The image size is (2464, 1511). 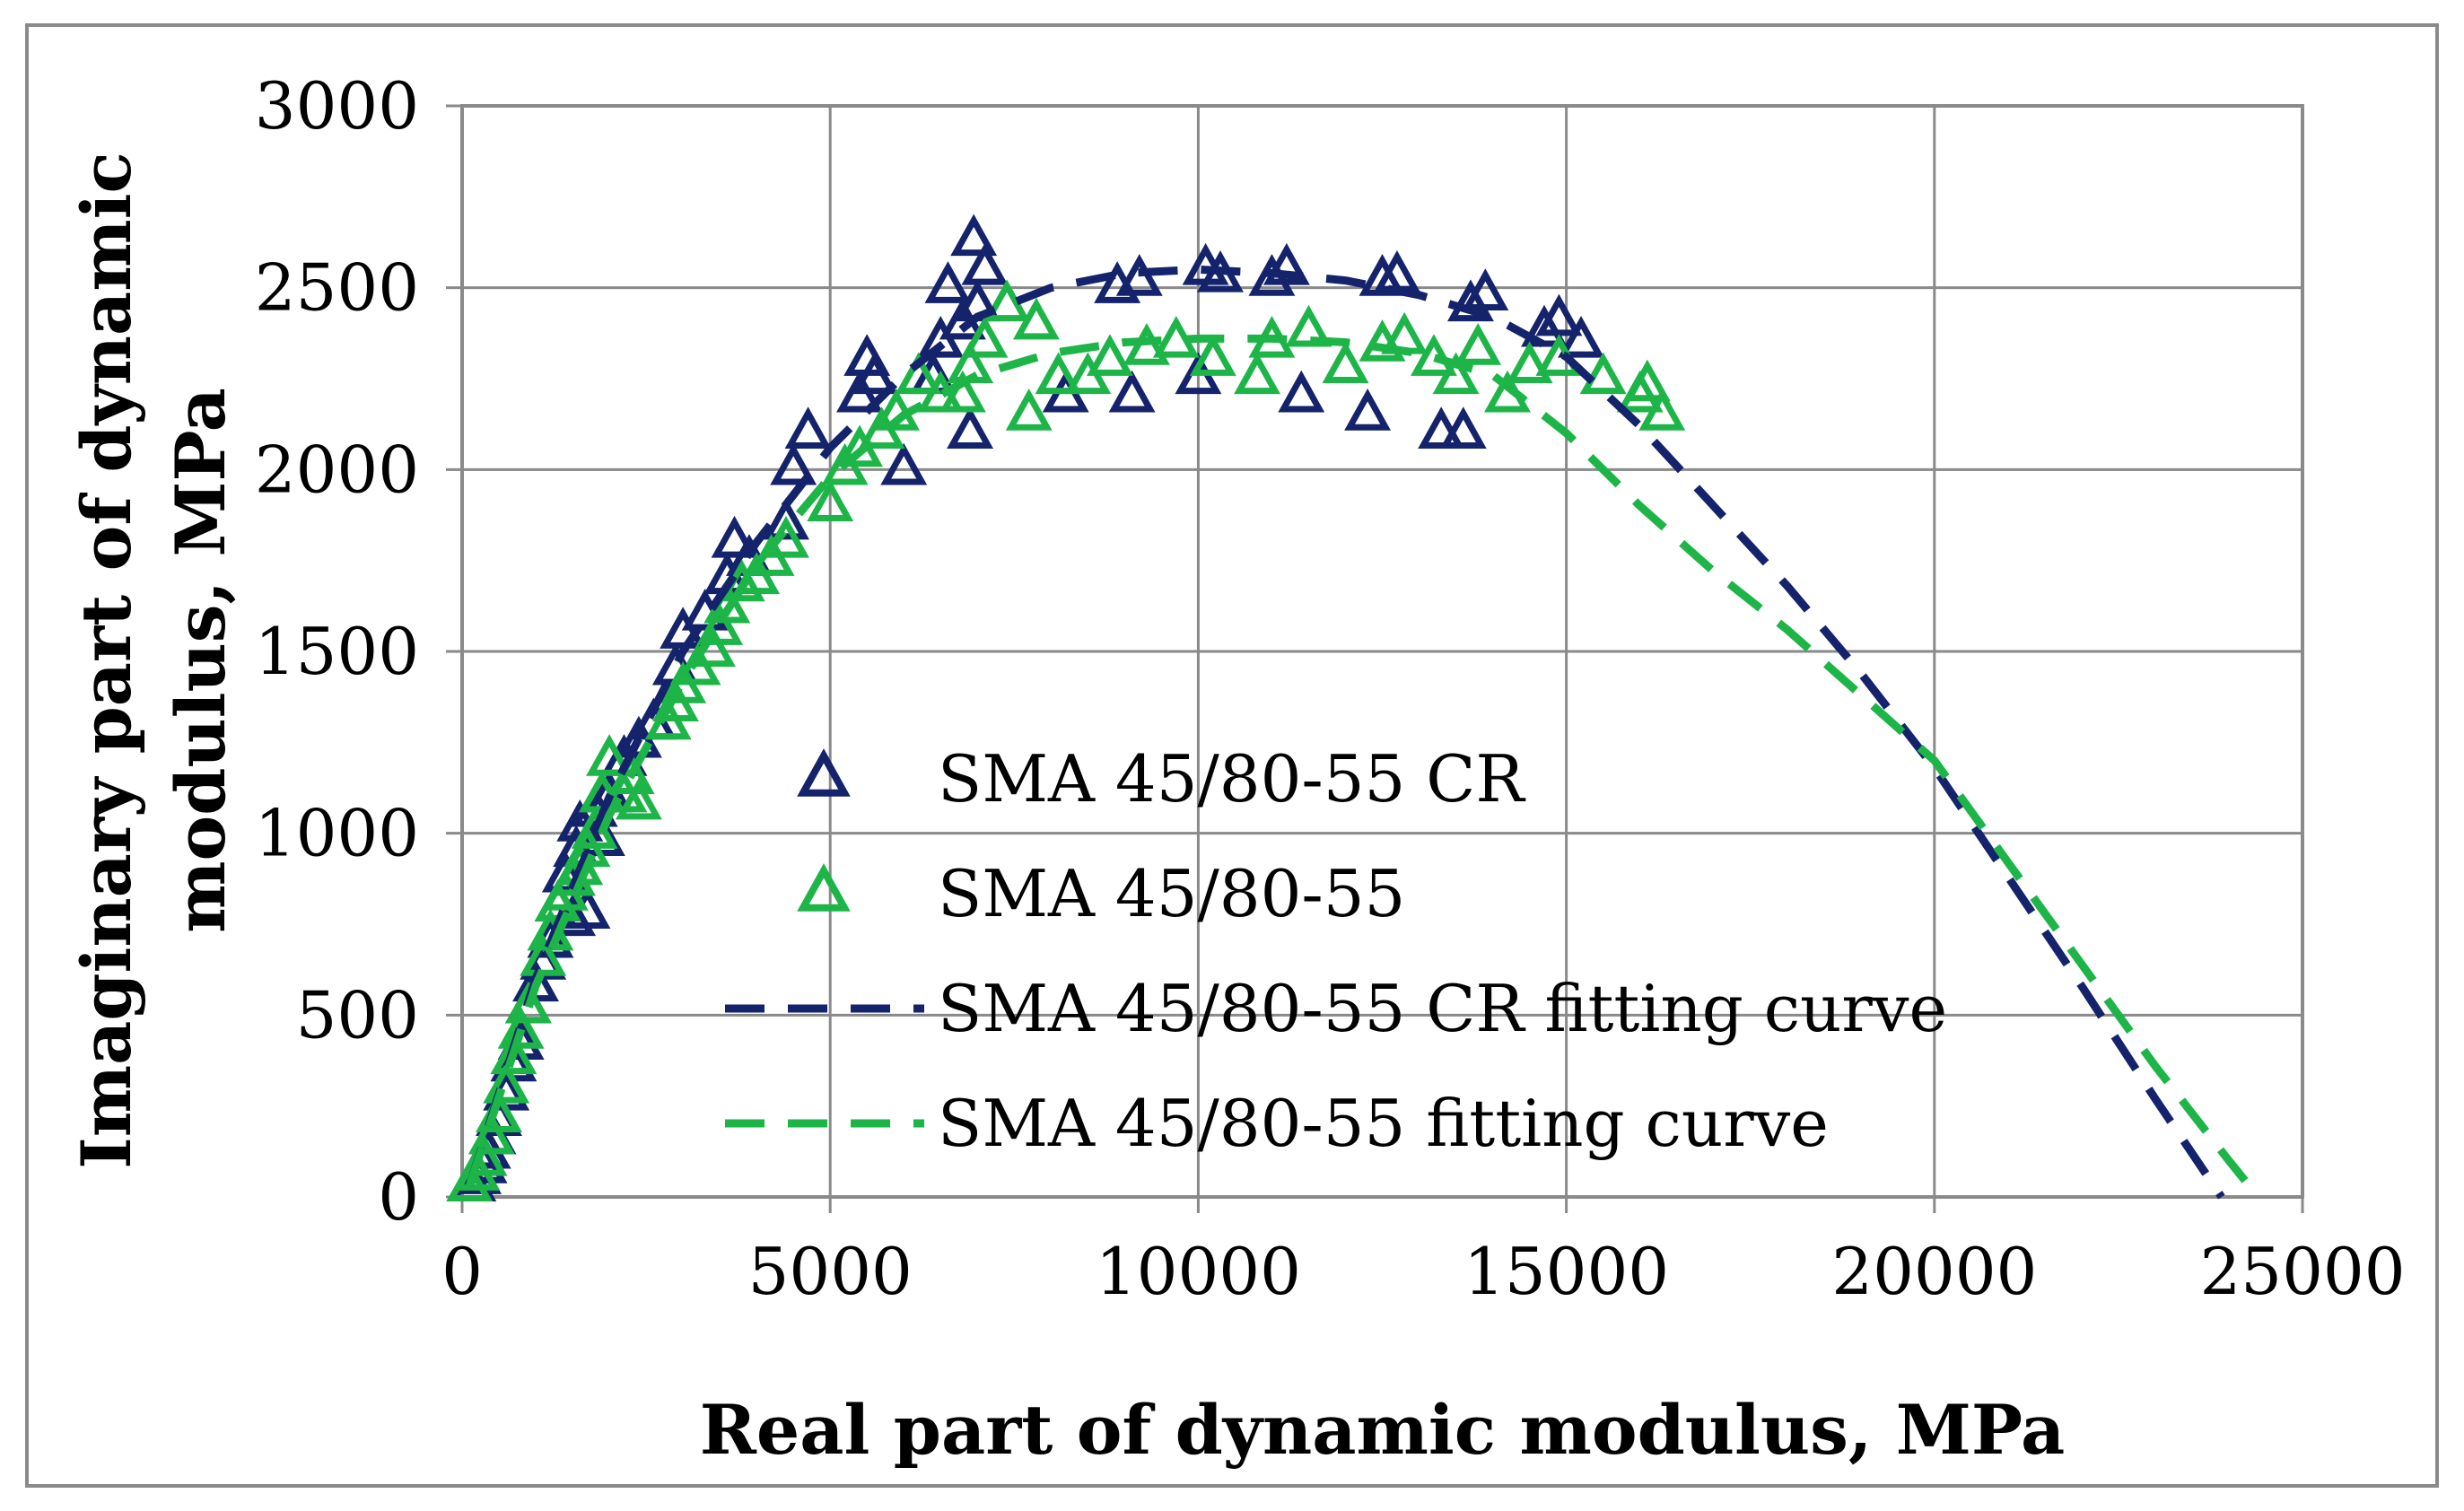 I want to click on legend-item: SMA 45/80-55, so click(x=1101, y=893).